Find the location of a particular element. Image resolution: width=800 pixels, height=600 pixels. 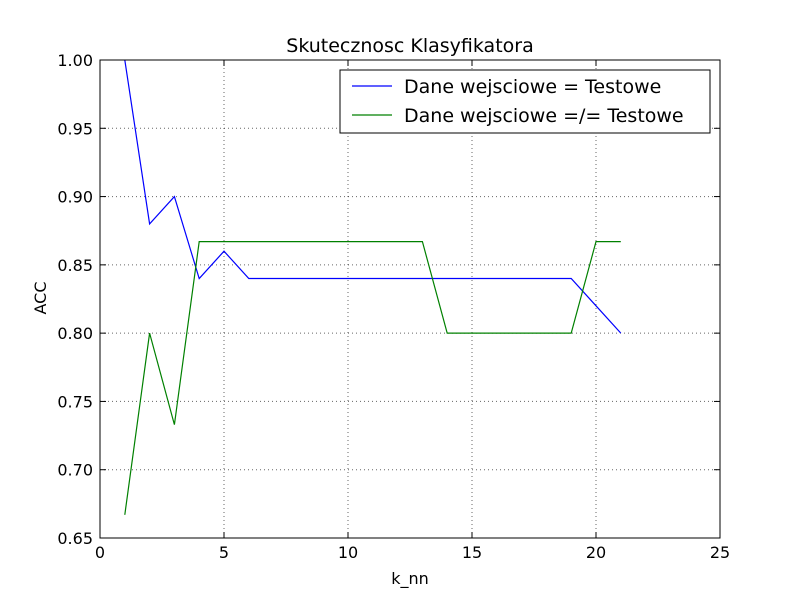

y-tick-label: 0.65 is located at coordinates (75, 538).